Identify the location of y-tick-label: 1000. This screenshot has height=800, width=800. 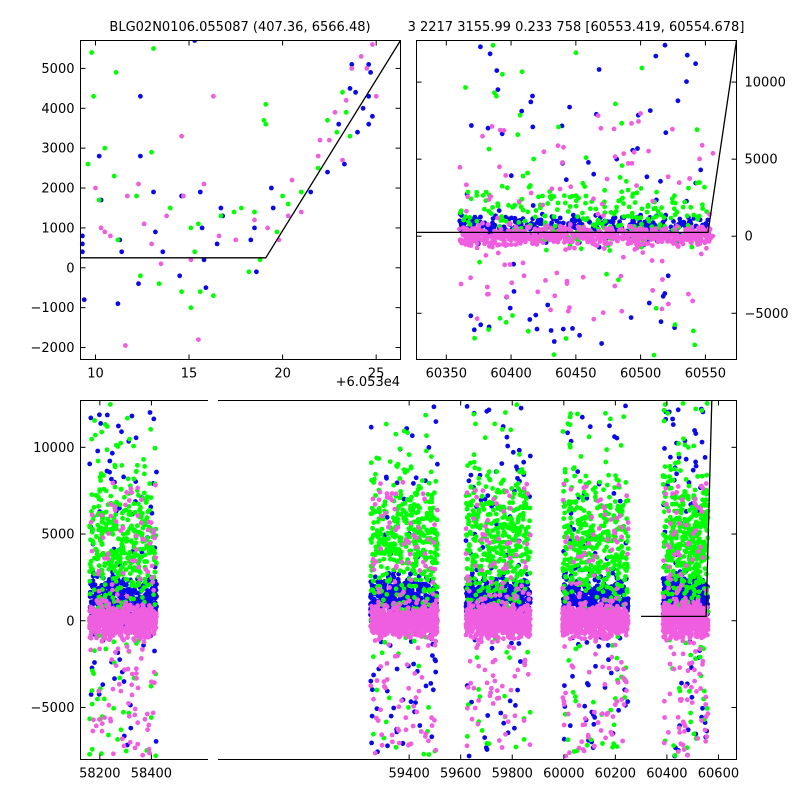
(57, 228).